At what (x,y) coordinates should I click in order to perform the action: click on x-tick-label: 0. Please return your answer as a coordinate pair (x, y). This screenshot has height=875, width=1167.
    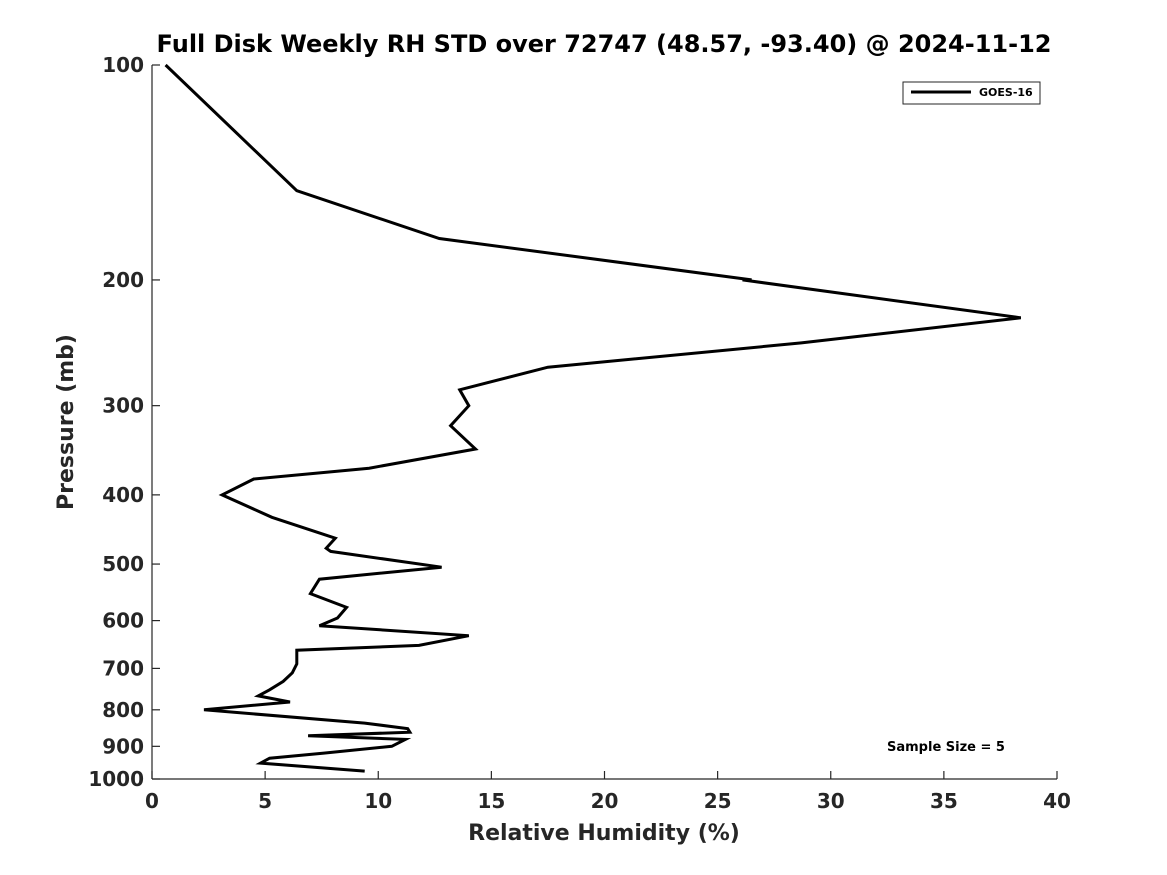
    Looking at the image, I should click on (152, 801).